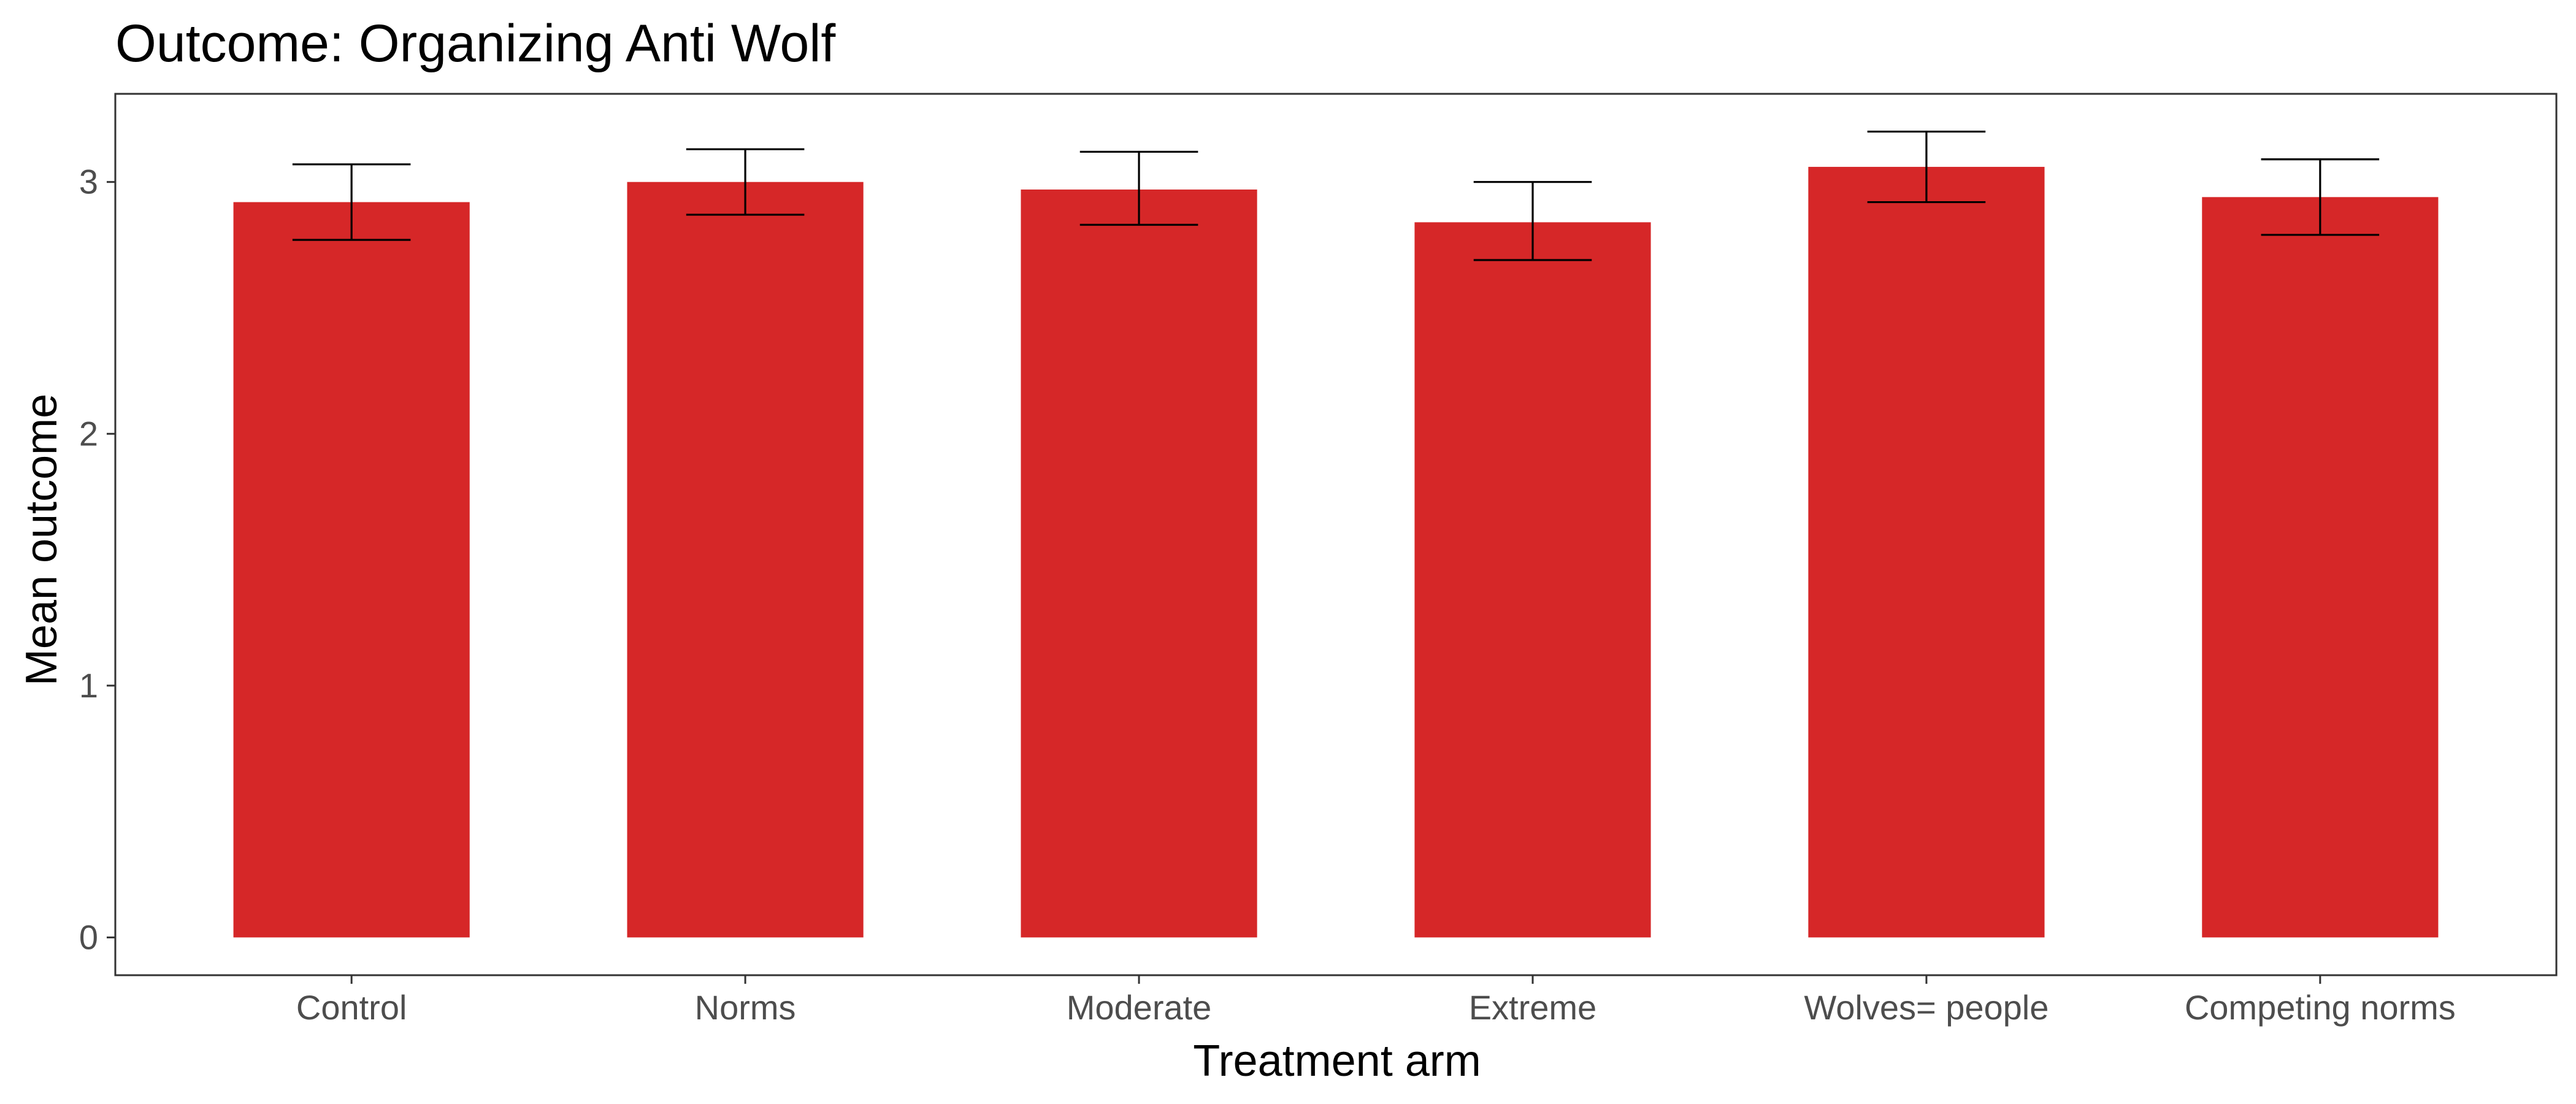  Describe the element at coordinates (2320, 1007) in the screenshot. I see `x-tick-label: Competing norms` at that location.